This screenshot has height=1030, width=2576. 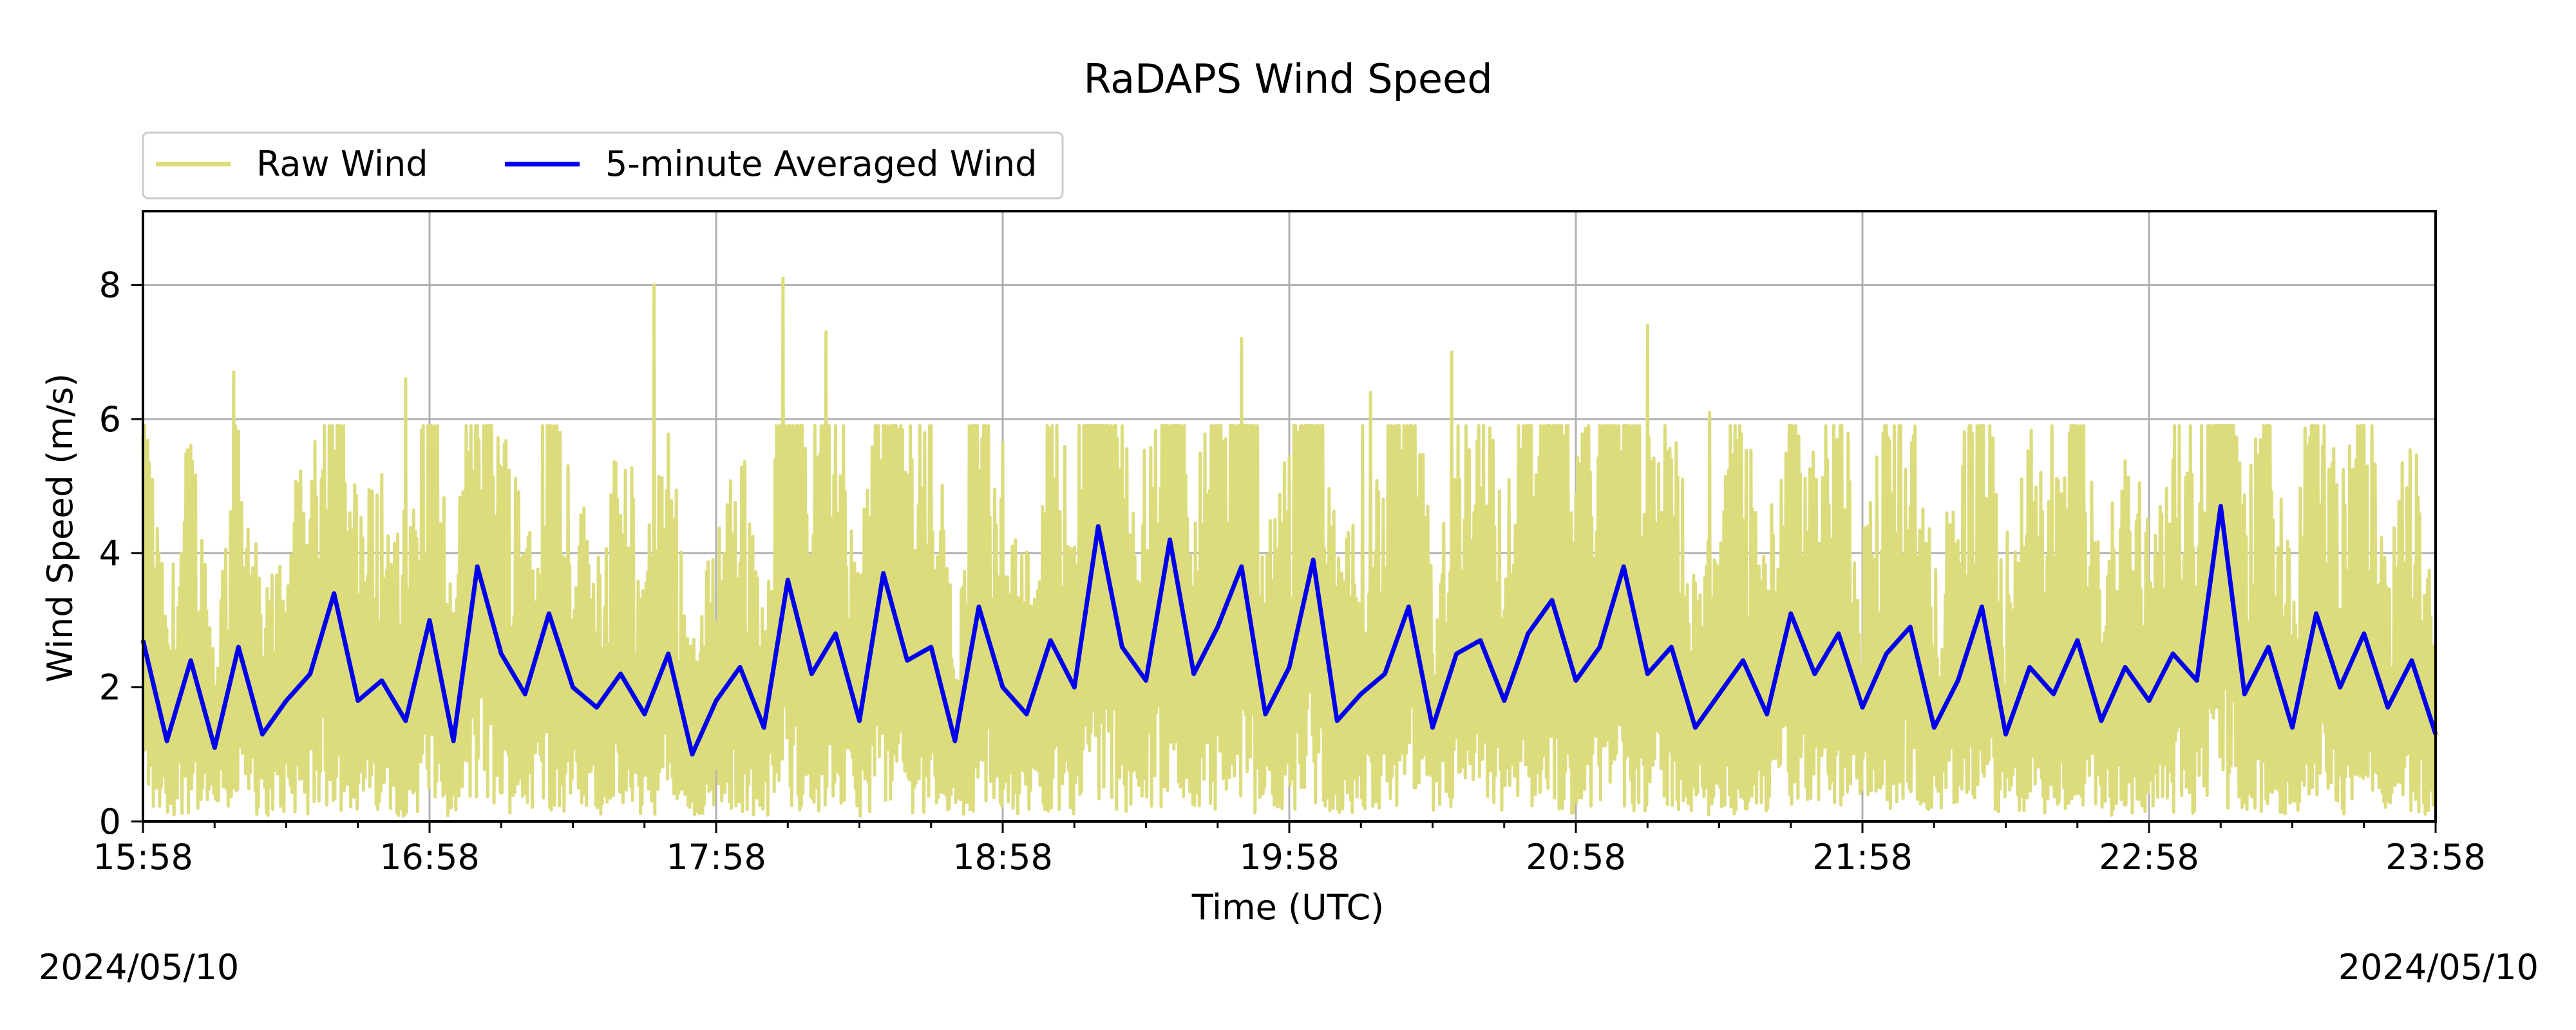 What do you see at coordinates (2438, 968) in the screenshot?
I see `end-date-label: 2024/05/10` at bounding box center [2438, 968].